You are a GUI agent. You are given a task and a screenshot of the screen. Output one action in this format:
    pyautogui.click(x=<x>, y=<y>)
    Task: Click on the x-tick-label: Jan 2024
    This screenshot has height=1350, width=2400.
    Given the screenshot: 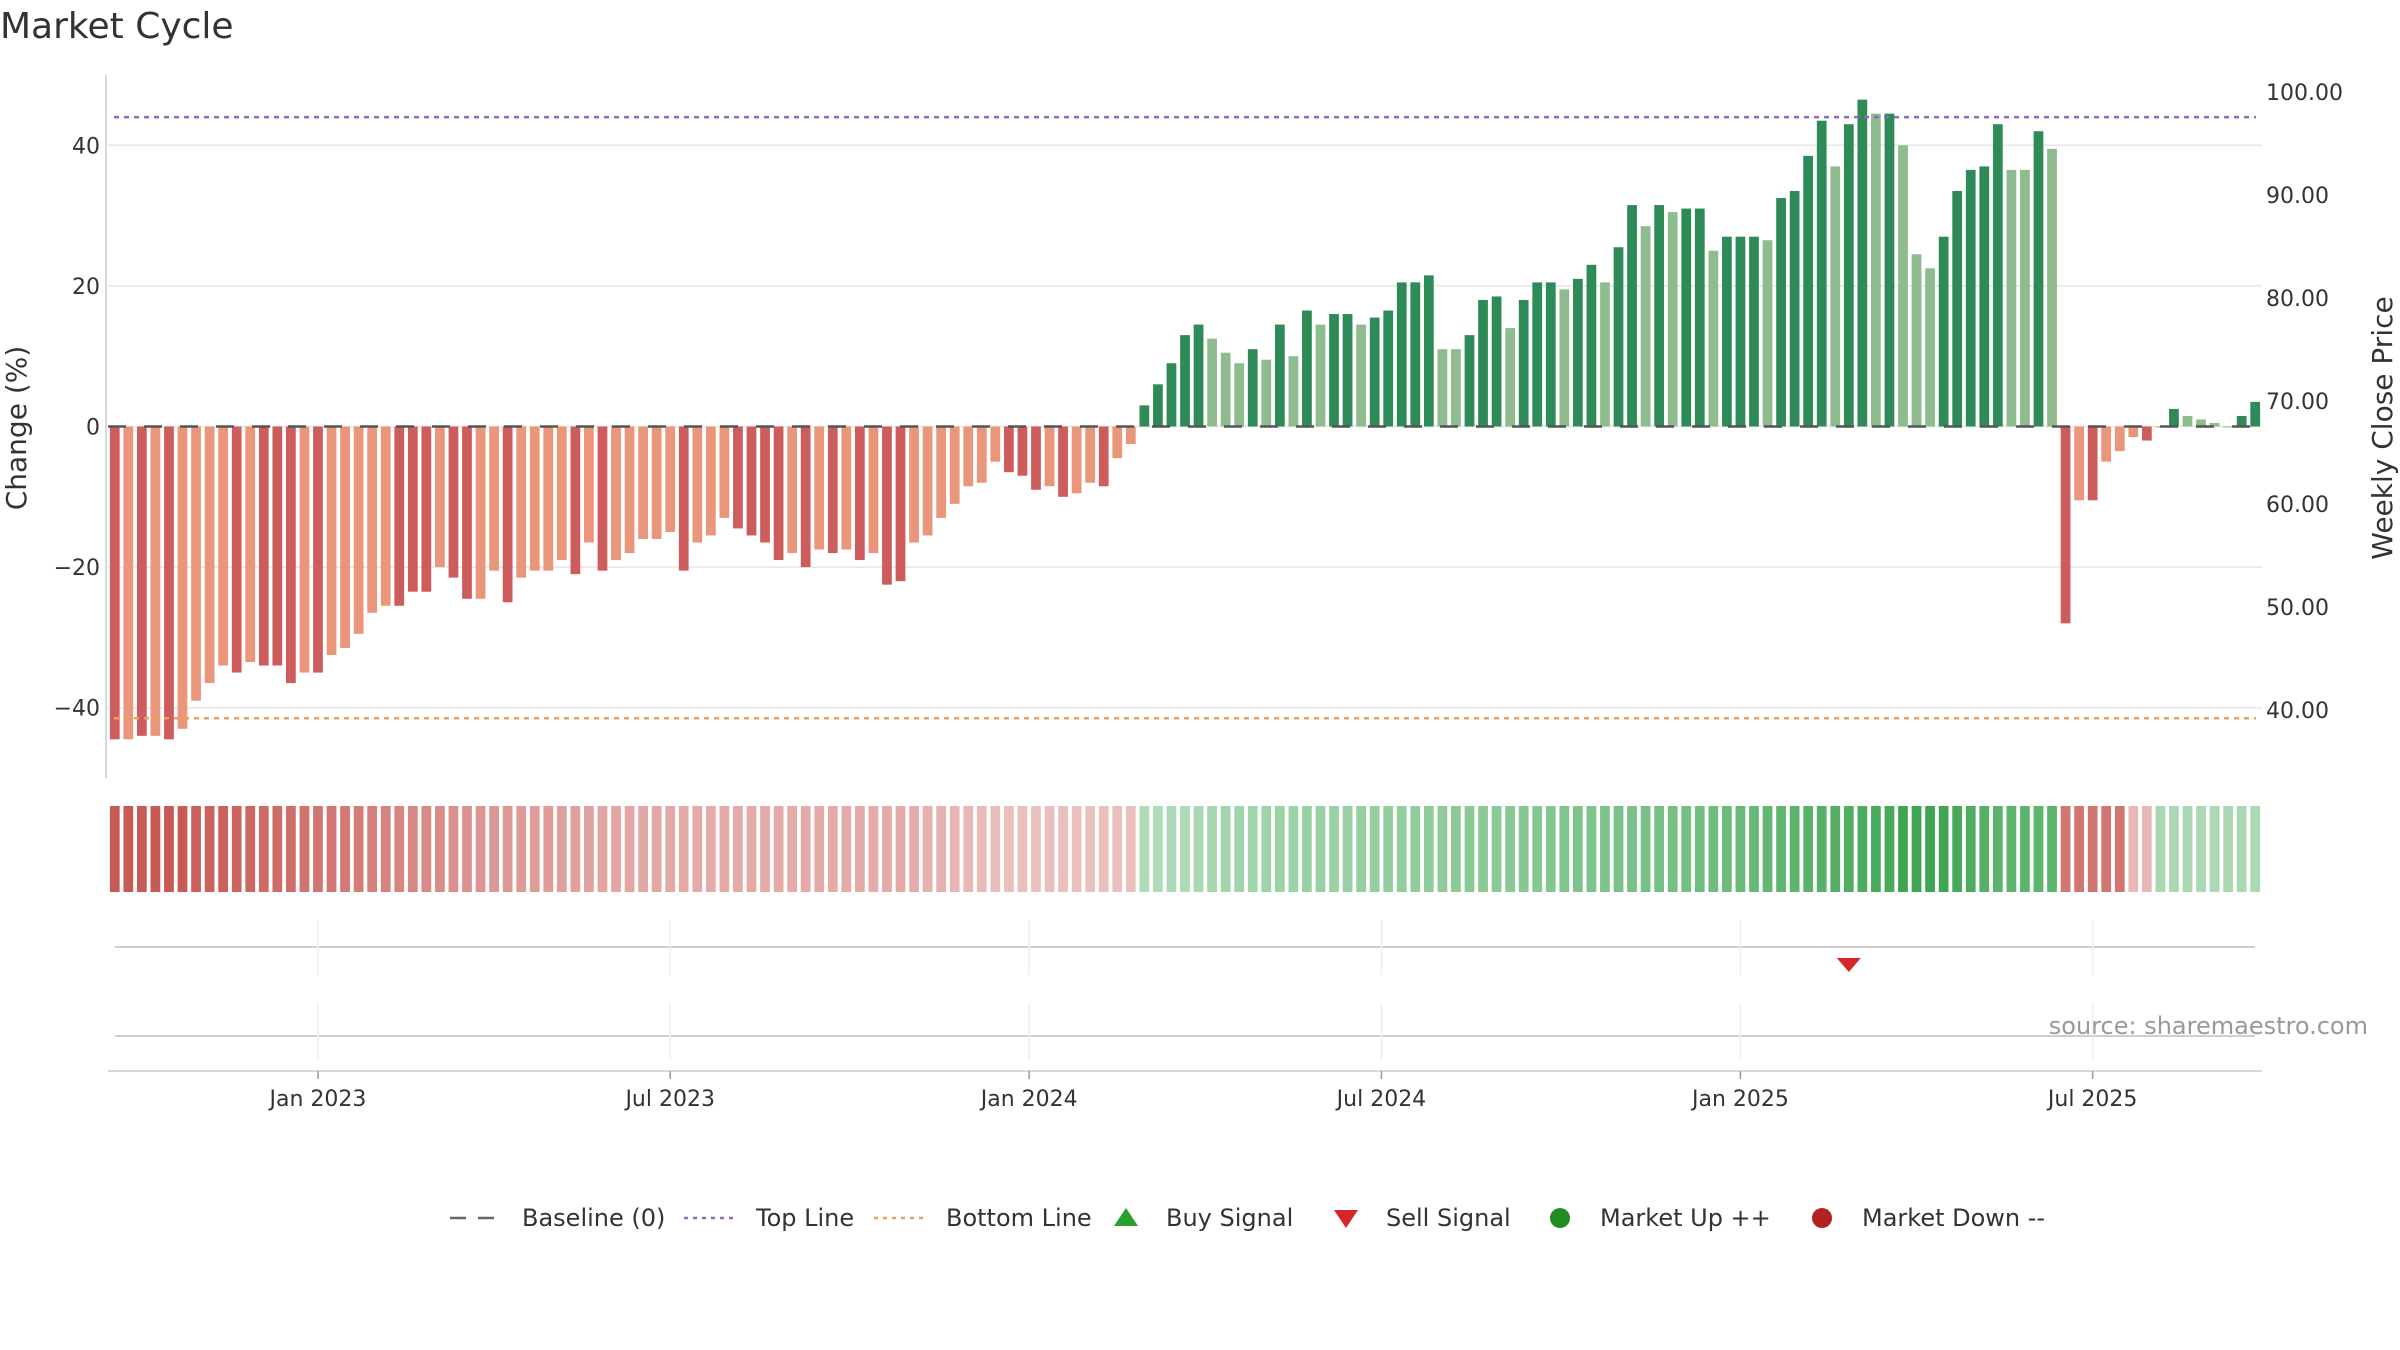 What is the action you would take?
    pyautogui.click(x=1028, y=1099)
    